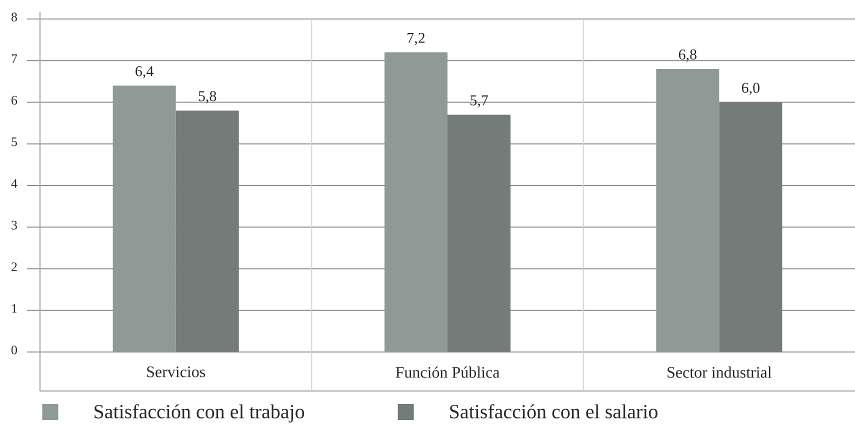 This screenshot has width=855, height=428. Describe the element at coordinates (720, 372) in the screenshot. I see `x-tick-label: Sector industrial` at that location.